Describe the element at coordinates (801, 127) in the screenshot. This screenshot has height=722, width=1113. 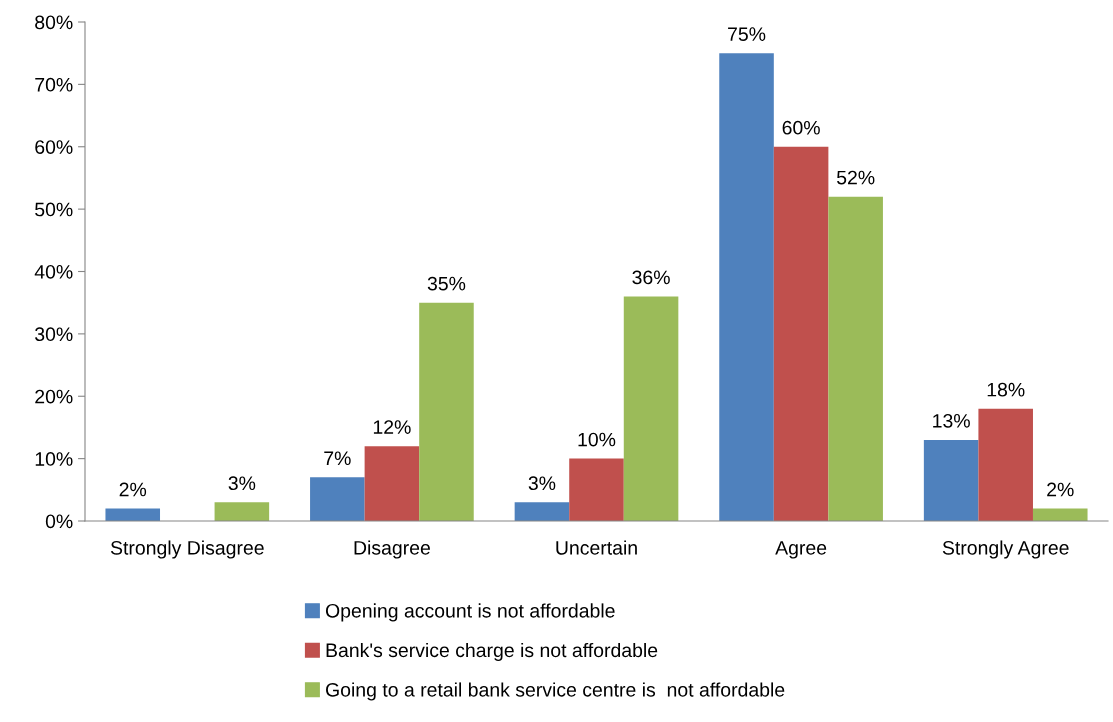
I see `data-label: 60%` at that location.